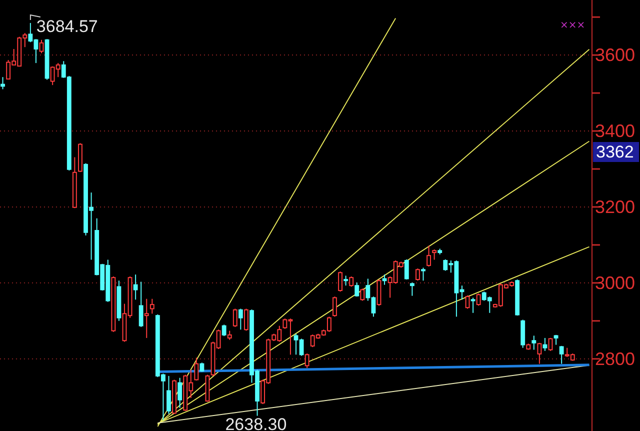 The image size is (640, 431). What do you see at coordinates (615, 55) in the screenshot?
I see `y-tick-label: 3600` at bounding box center [615, 55].